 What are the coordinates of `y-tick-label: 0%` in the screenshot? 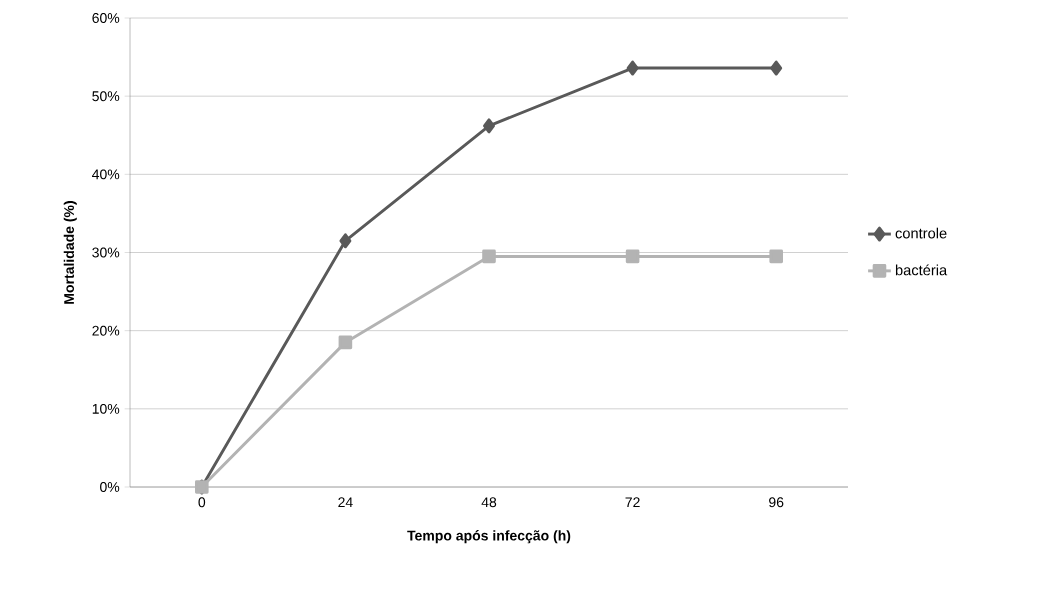 It's located at (110, 487).